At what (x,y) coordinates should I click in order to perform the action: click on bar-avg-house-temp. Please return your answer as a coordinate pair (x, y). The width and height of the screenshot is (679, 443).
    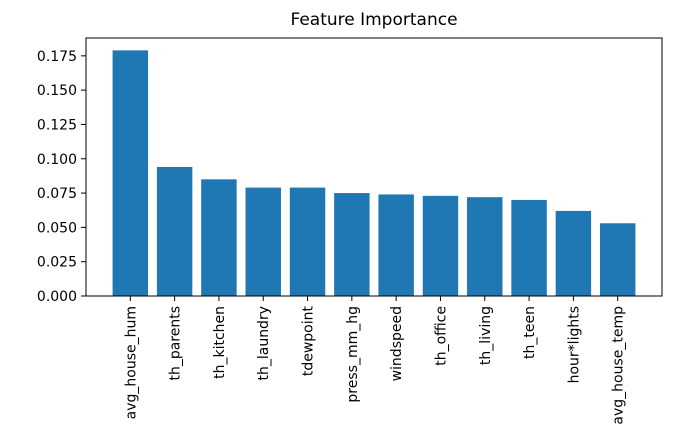
    Looking at the image, I should click on (617, 259).